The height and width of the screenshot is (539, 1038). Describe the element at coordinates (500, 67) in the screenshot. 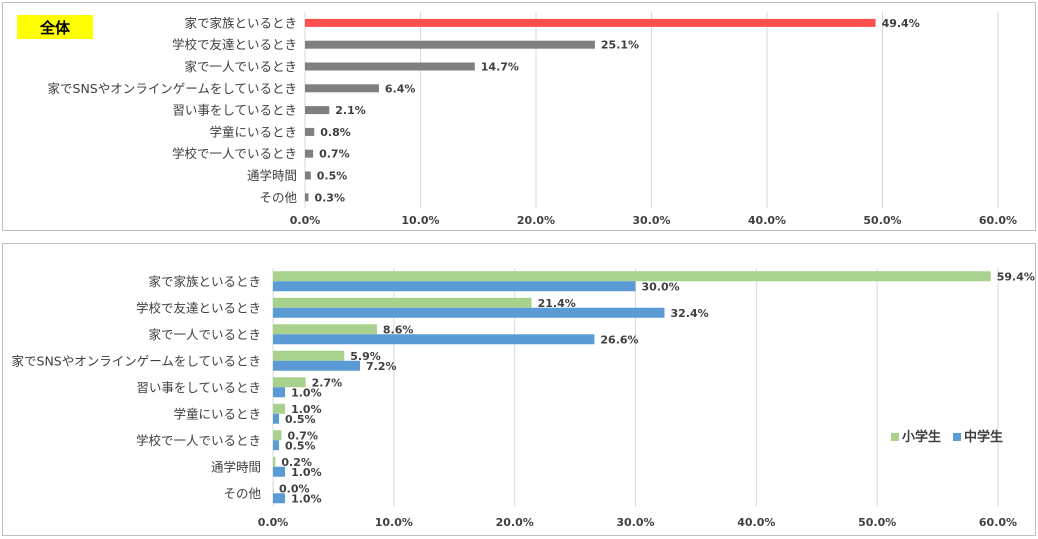

I see `data-label: 14.7%` at that location.